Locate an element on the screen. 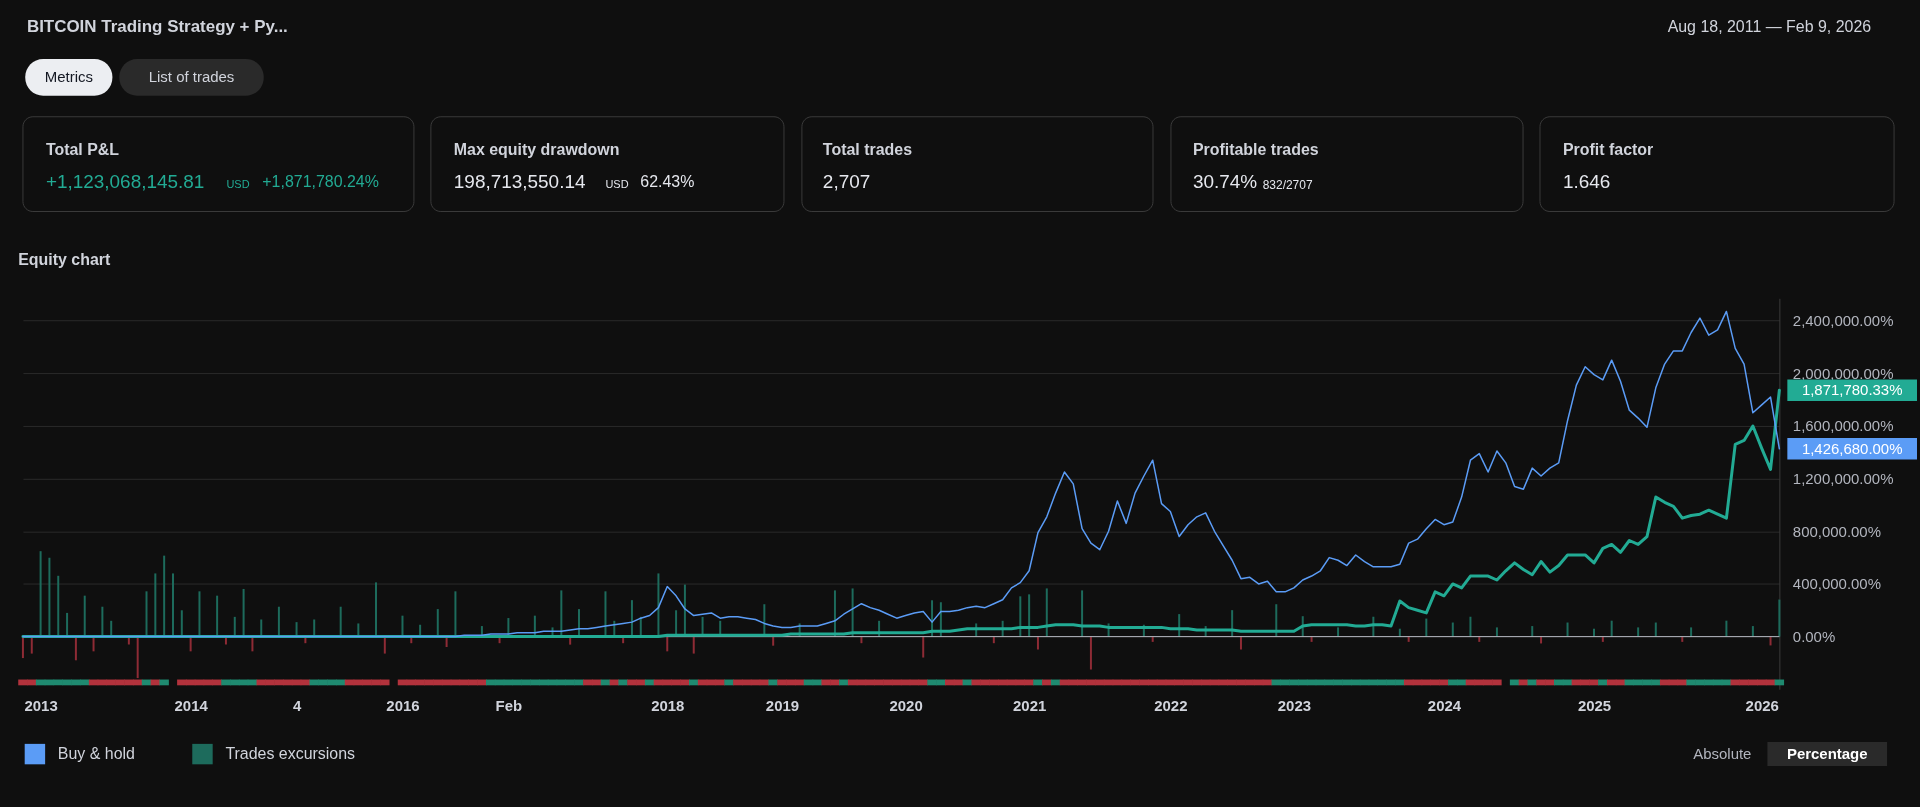 This screenshot has width=1920, height=807. text: Metrics is located at coordinates (68, 76).